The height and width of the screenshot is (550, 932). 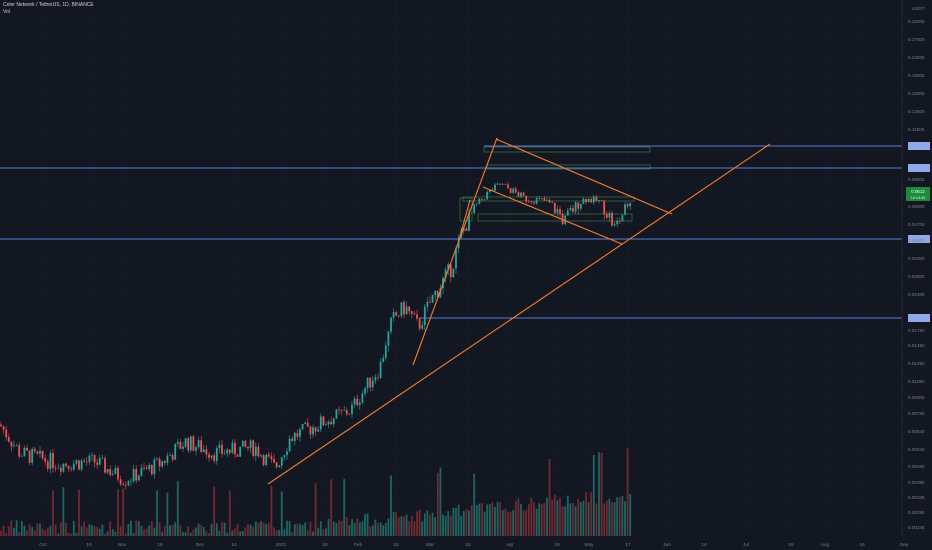 What do you see at coordinates (916, 482) in the screenshot?
I see `price-tick-label: 0.00390` at bounding box center [916, 482].